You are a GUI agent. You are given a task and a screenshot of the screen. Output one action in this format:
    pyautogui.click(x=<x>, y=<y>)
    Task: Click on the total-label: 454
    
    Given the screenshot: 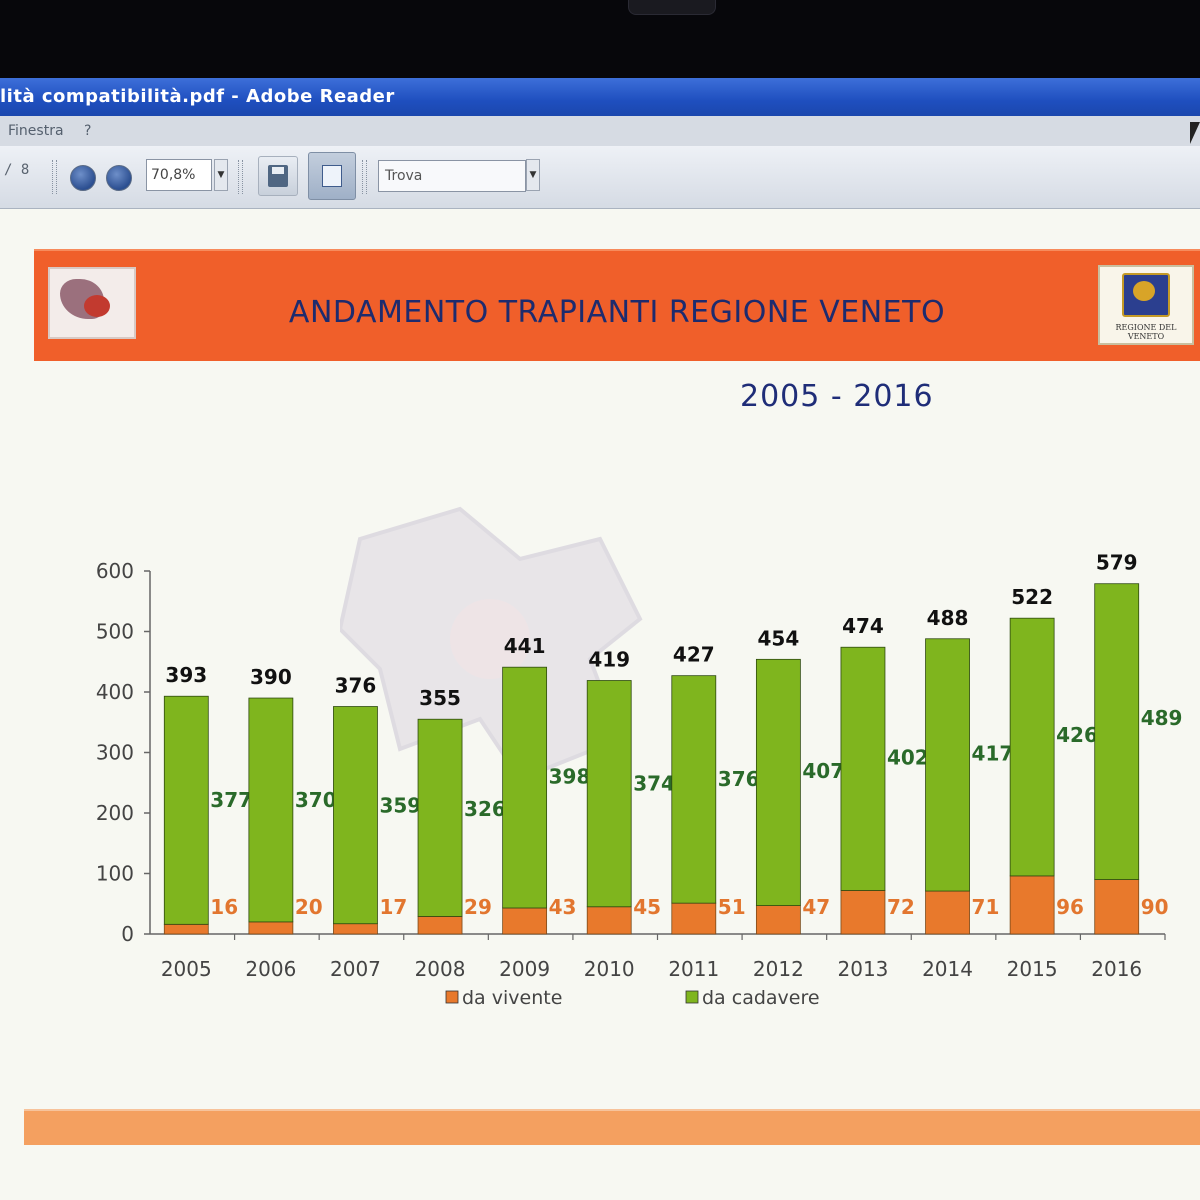 What is the action you would take?
    pyautogui.click(x=779, y=638)
    